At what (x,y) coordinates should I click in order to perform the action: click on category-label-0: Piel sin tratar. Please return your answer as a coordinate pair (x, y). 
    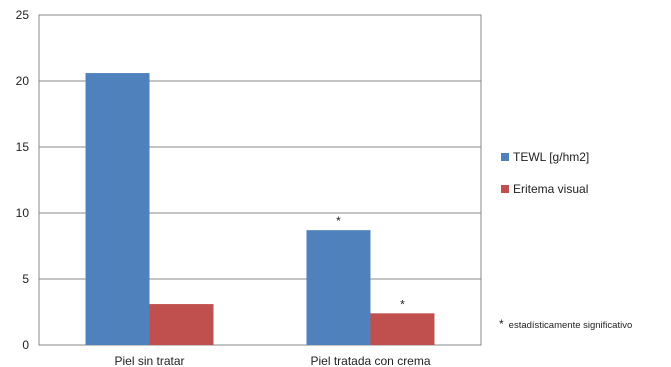
    Looking at the image, I should click on (149, 360).